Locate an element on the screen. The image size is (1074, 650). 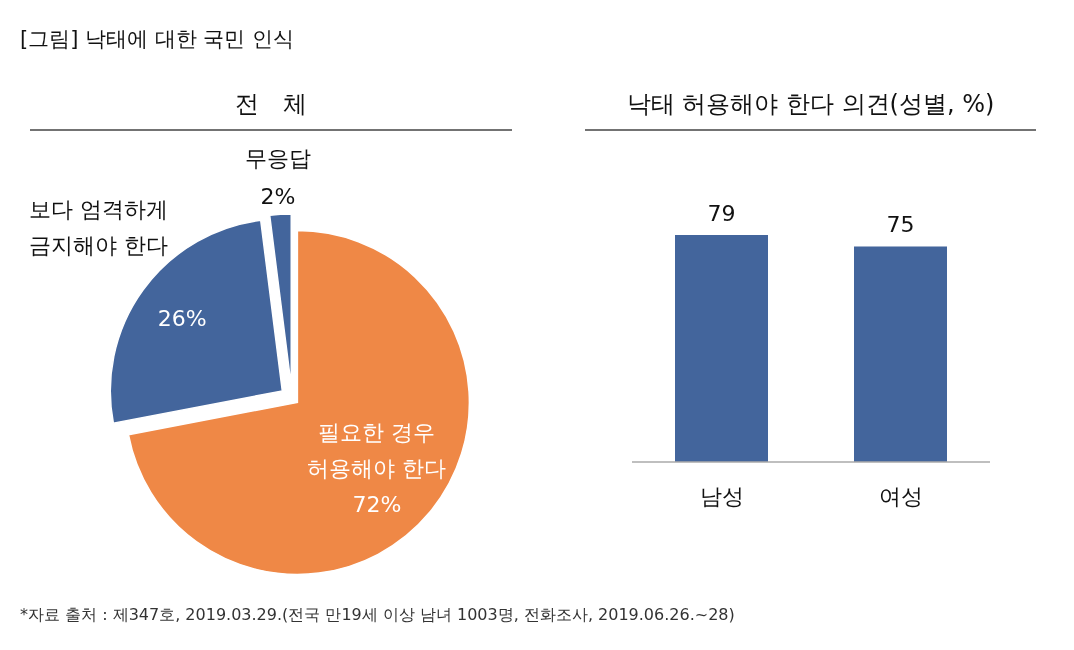
slice-label: 보다 엄격하게 금지해야 한다 is located at coordinates (99, 228).